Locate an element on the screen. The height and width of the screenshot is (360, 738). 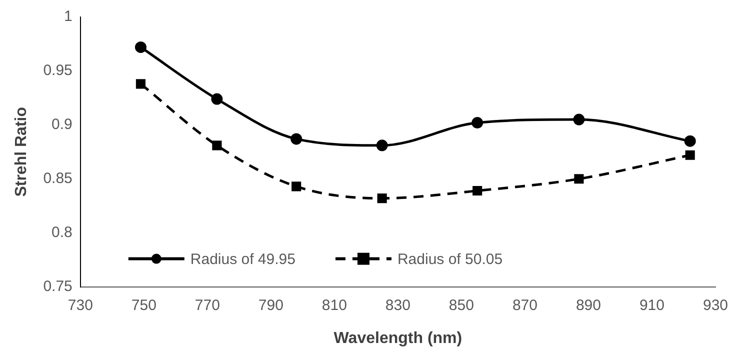
y-tick-label: 0.8 is located at coordinates (62, 232).